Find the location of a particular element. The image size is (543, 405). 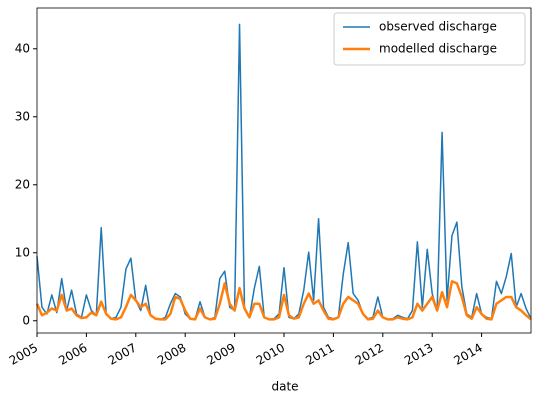

legend-label: observed discharge is located at coordinates (438, 27).